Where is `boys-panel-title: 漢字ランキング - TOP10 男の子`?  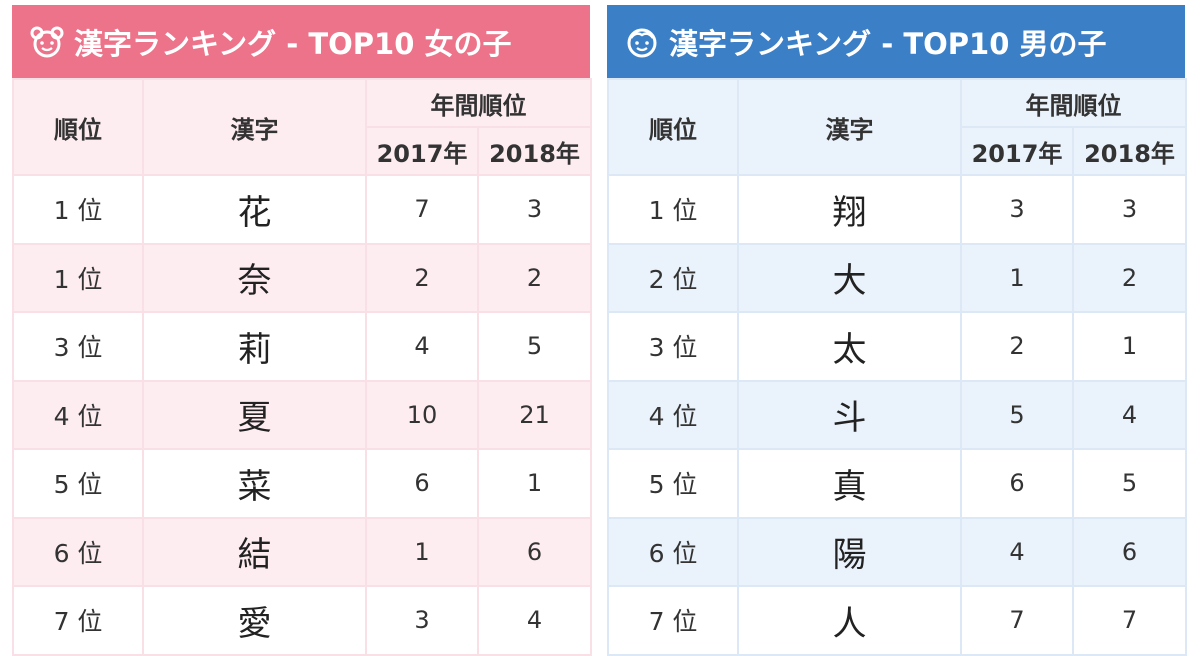
boys-panel-title: 漢字ランキング - TOP10 男の子 is located at coordinates (888, 43).